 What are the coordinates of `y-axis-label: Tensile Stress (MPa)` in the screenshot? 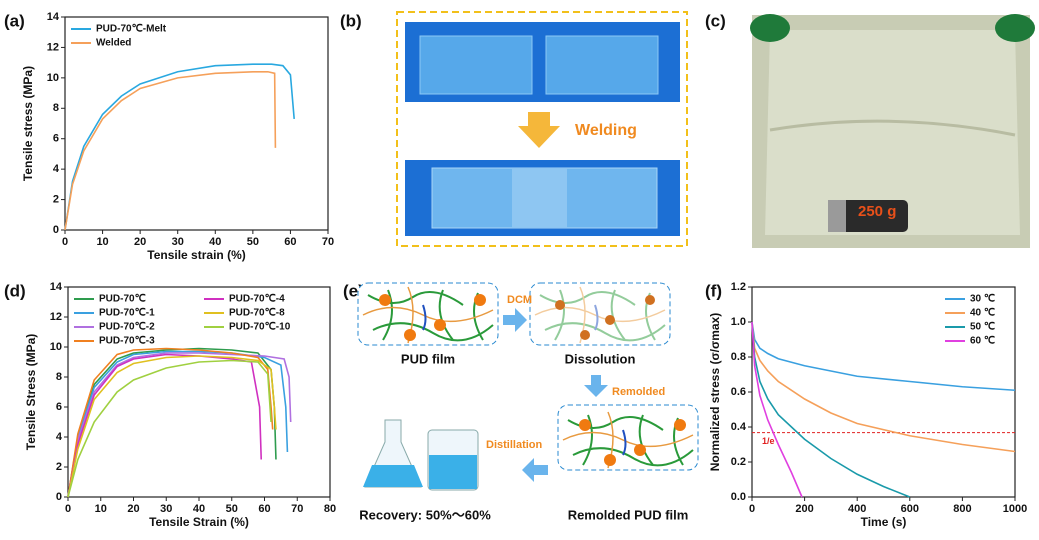 It's located at (31, 392).